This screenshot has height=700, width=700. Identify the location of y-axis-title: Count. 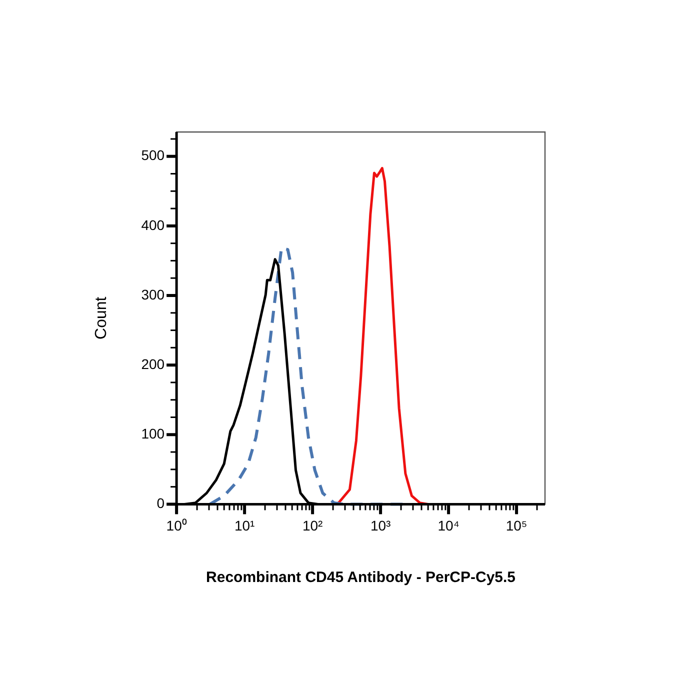
(101, 318).